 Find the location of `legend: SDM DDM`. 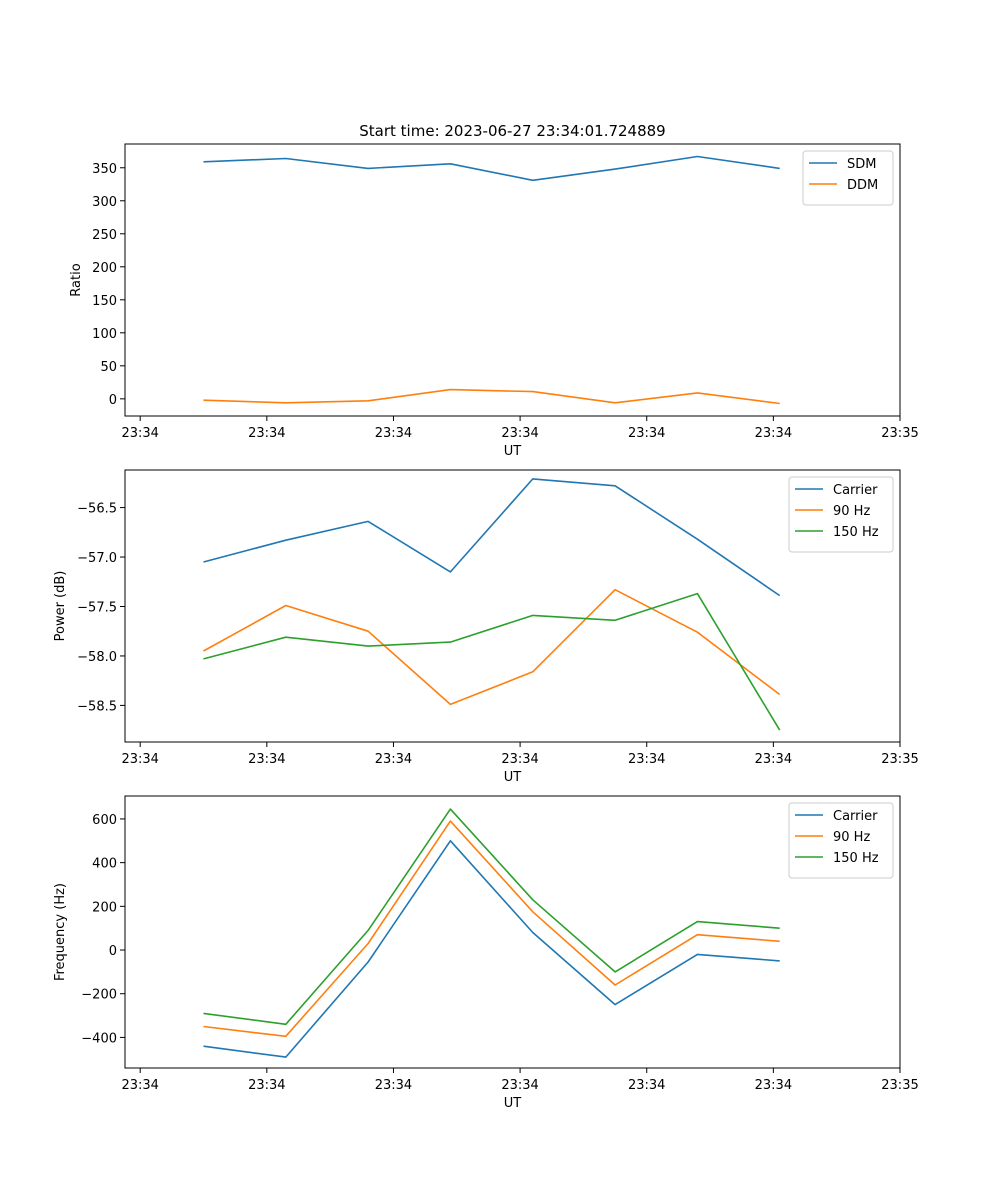

legend: SDM DDM is located at coordinates (848, 178).